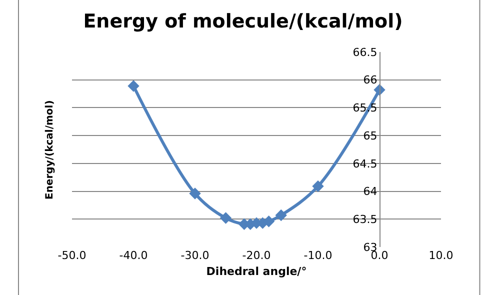  What do you see at coordinates (50, 150) in the screenshot?
I see `y-axis-title: Energy/(kcal/mol)` at bounding box center [50, 150].